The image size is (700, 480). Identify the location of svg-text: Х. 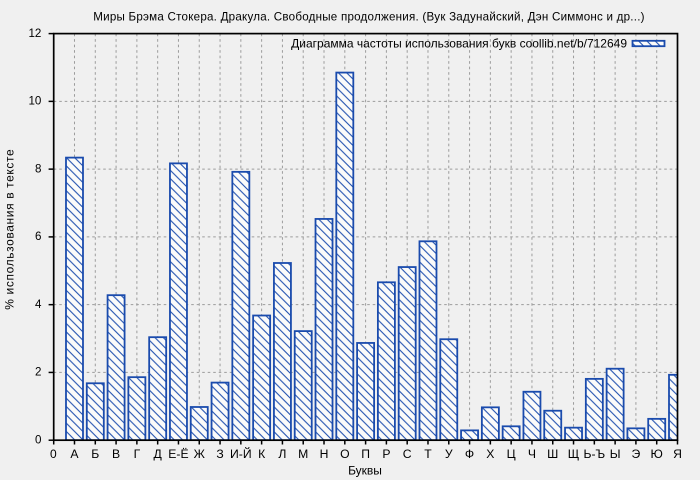
(490, 454).